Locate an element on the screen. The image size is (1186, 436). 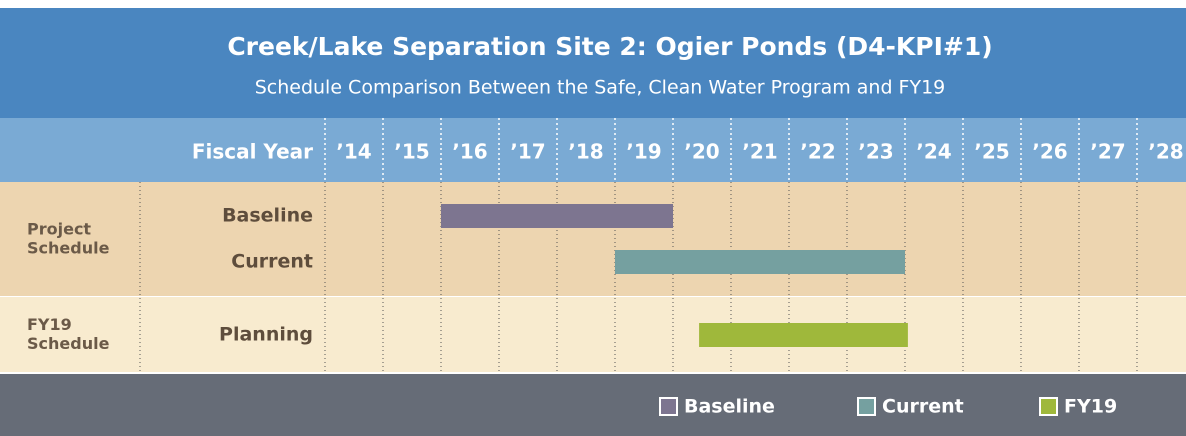
x-tick-label: ’22 is located at coordinates (817, 152).